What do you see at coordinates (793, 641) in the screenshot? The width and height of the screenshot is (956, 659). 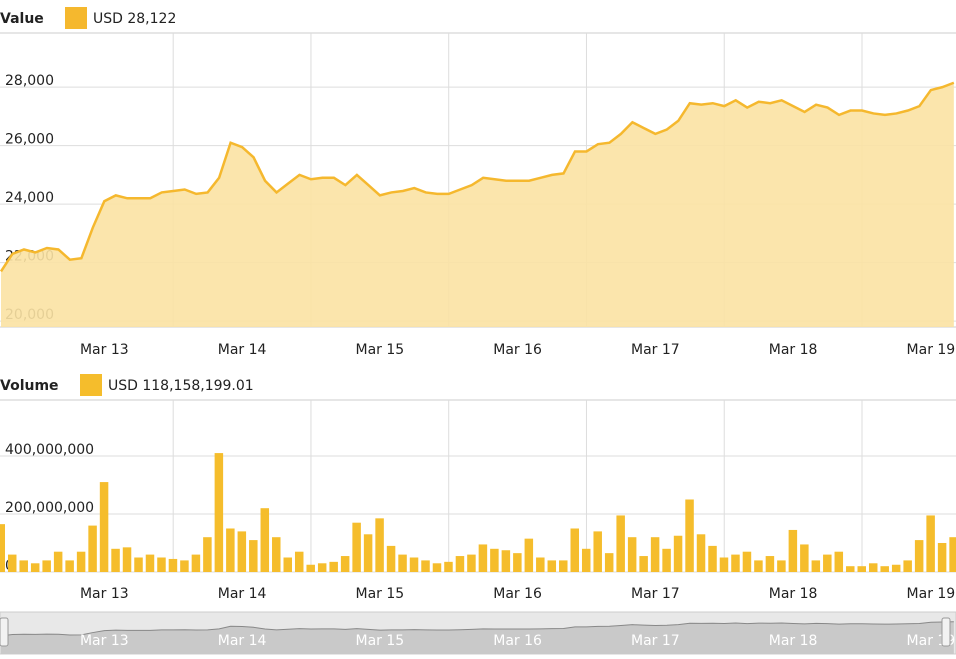 I see `navigator-label: Mar 18` at bounding box center [793, 641].